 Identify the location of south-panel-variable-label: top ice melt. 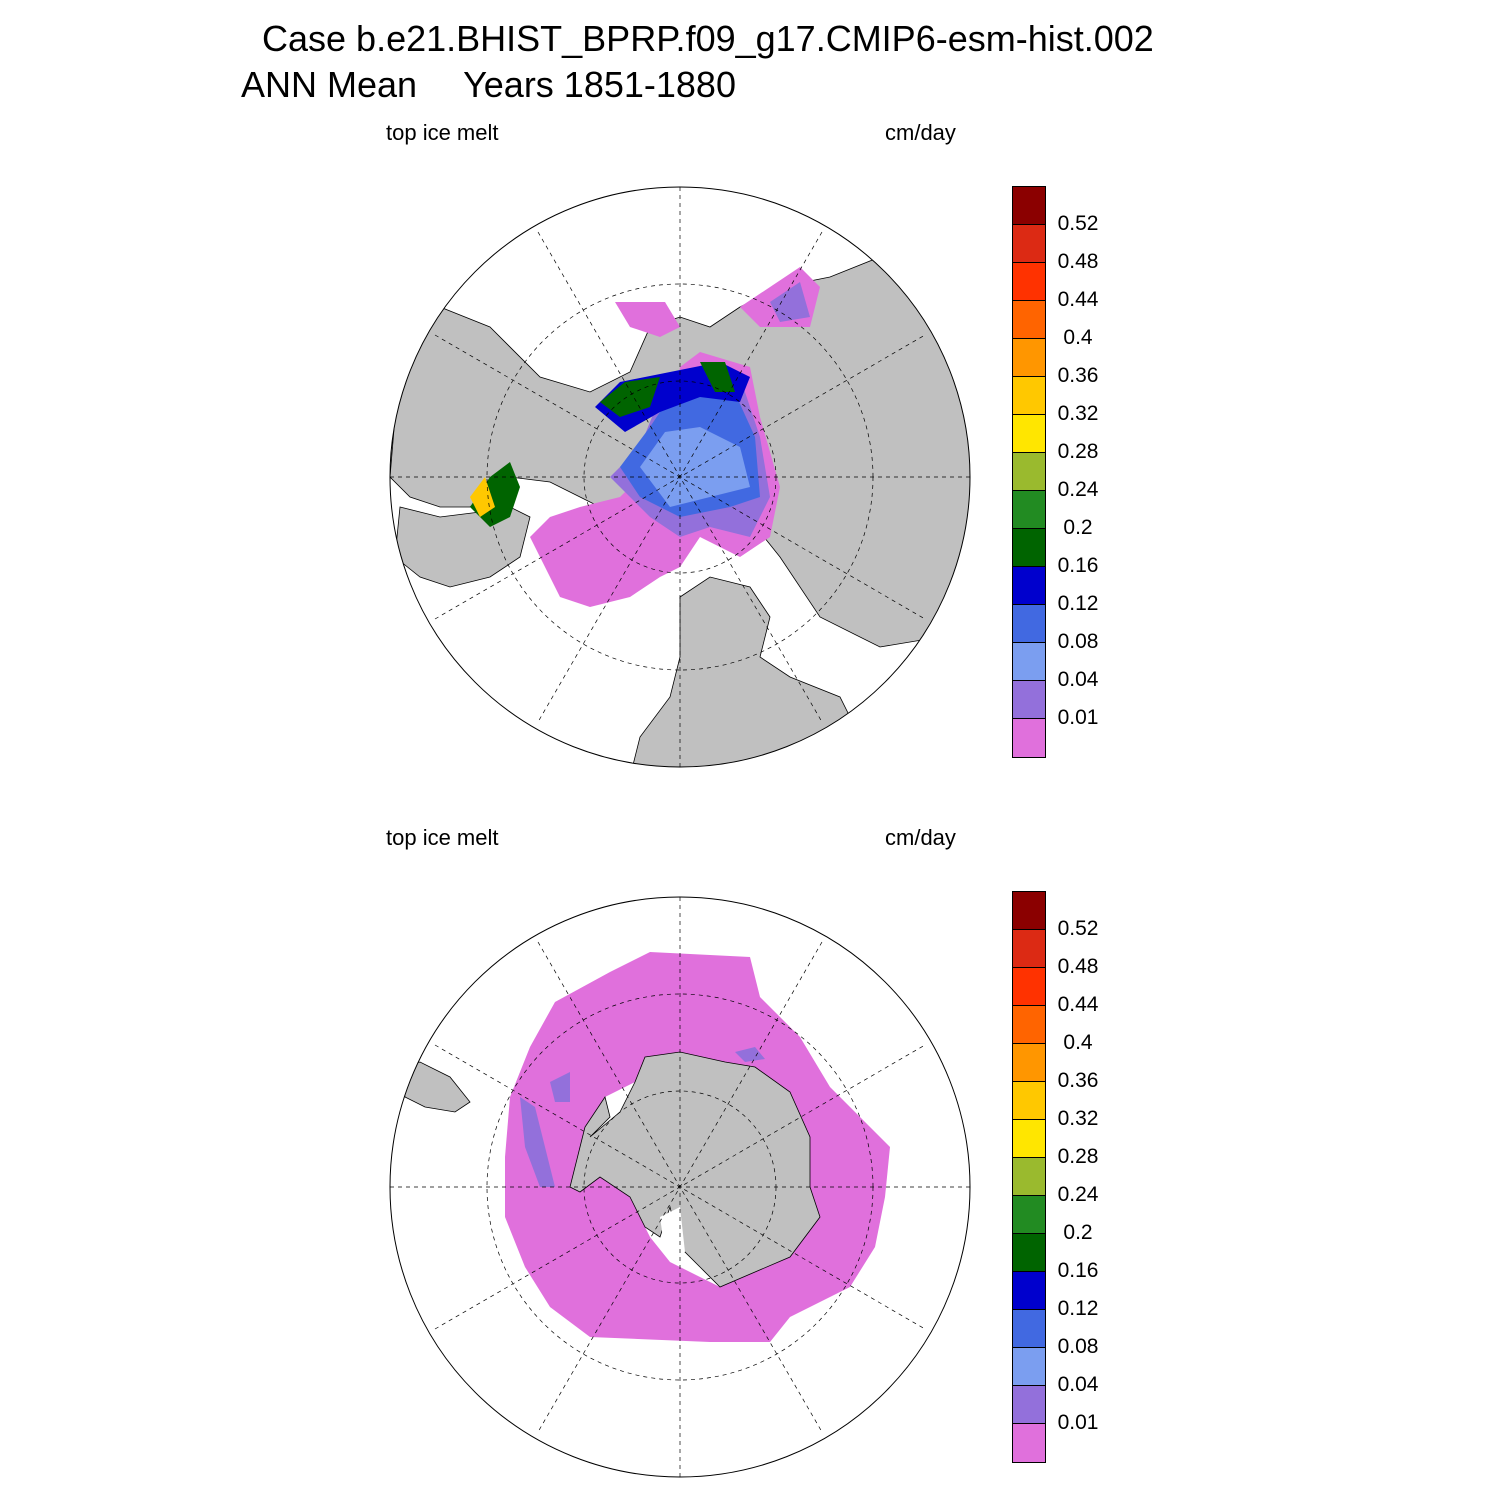
(442, 837).